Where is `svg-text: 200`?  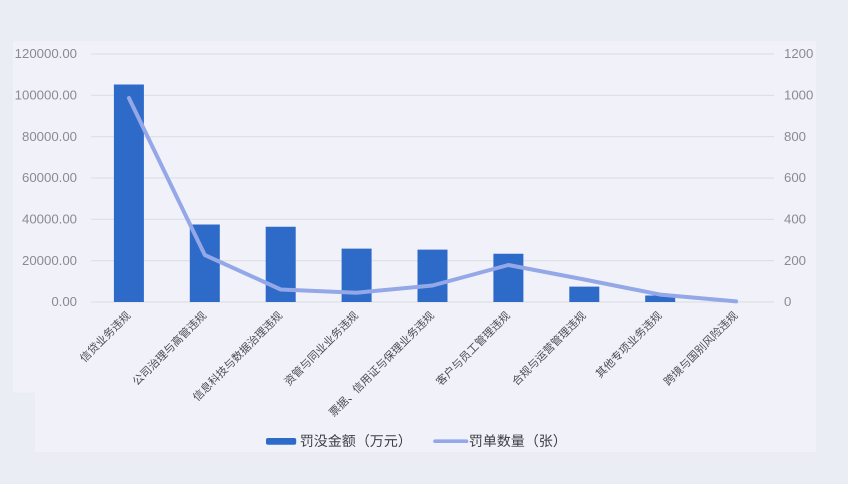 svg-text: 200 is located at coordinates (795, 260).